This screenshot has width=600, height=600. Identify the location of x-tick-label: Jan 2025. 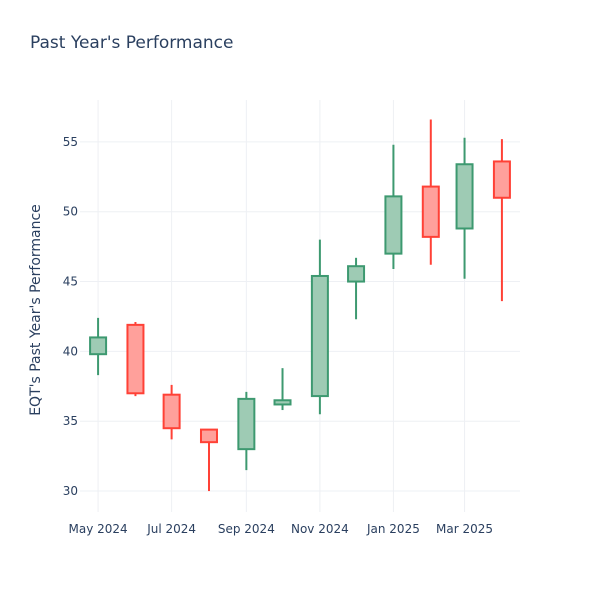
(393, 529).